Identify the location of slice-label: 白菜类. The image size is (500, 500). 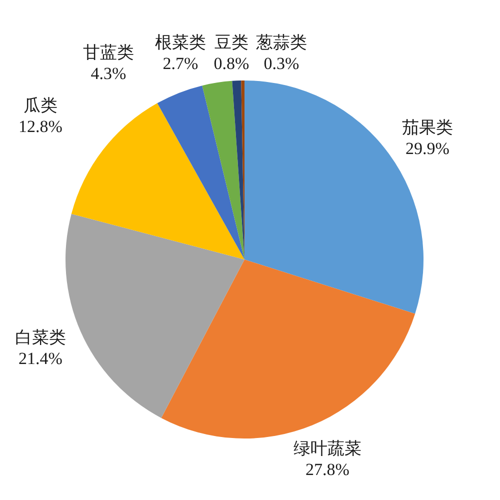
(40, 337).